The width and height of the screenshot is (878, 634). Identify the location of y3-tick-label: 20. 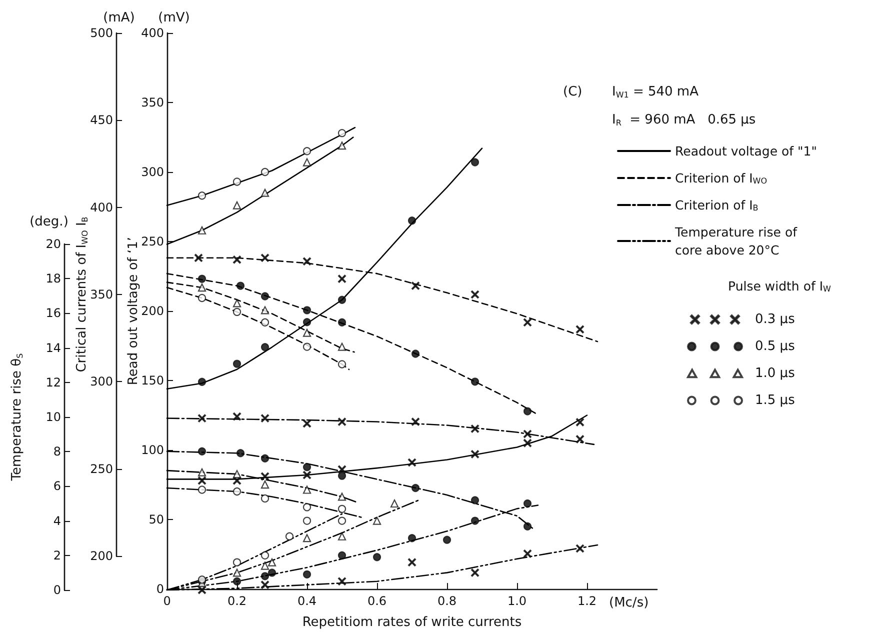
(53, 244).